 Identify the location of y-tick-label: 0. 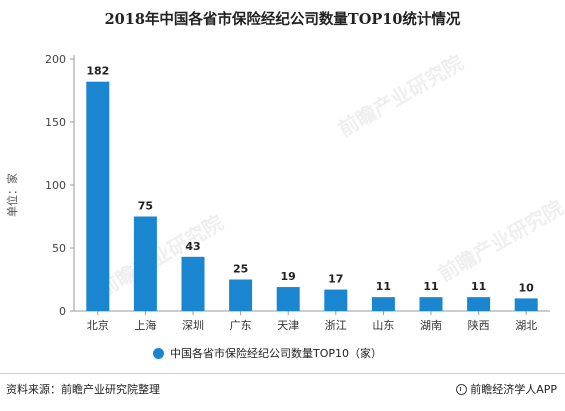
(62, 311).